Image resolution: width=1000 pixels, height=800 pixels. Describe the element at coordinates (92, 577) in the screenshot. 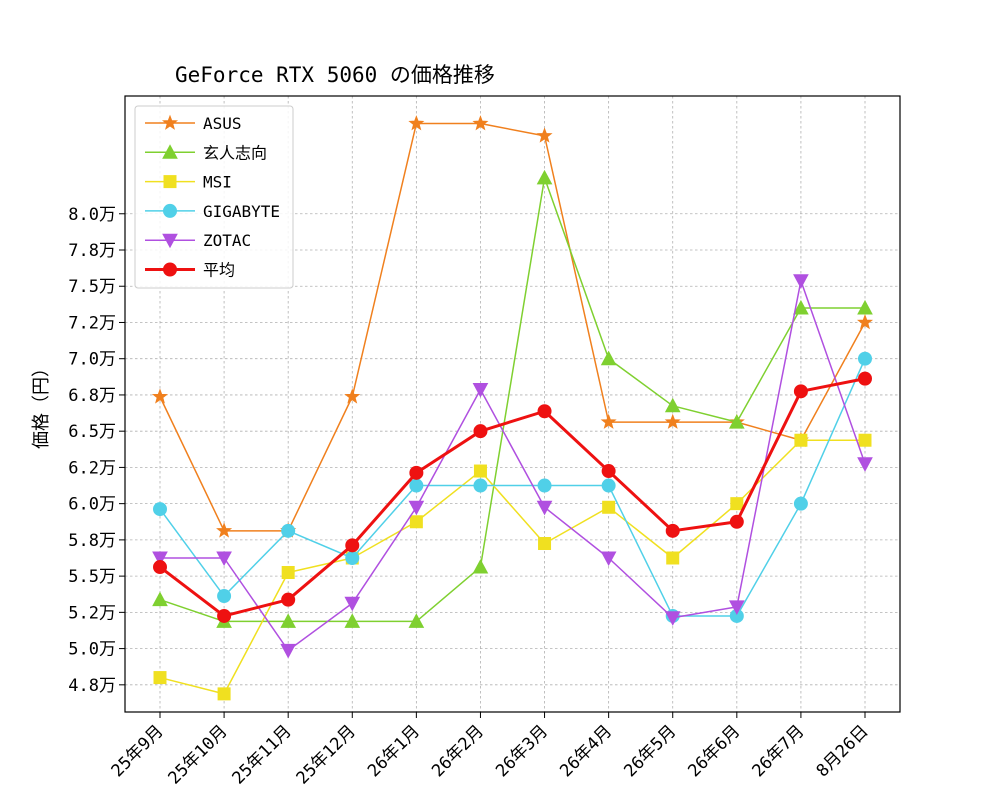

I see `y-tick-label: 5.5万` at that location.